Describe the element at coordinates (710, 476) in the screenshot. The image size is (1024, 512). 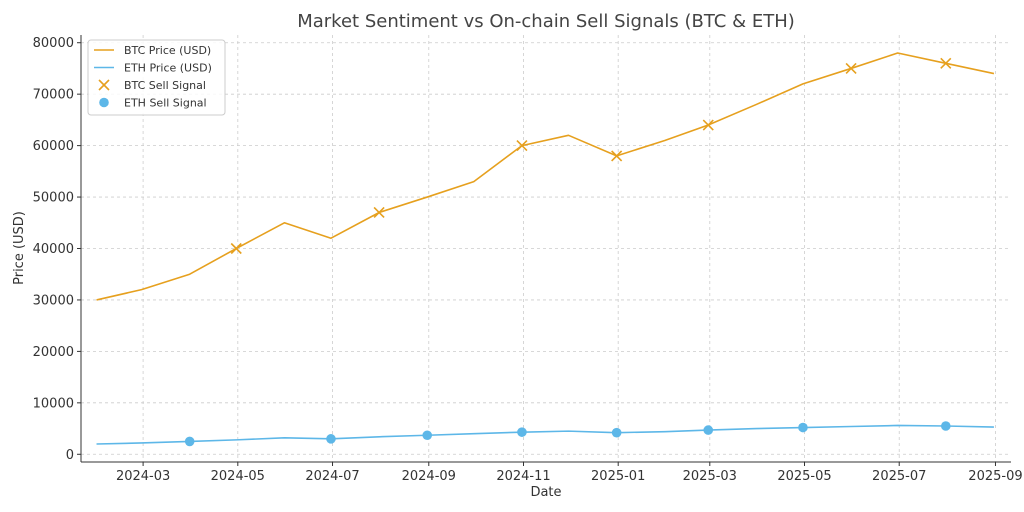
I see `x-tick-label: 2025-03` at that location.